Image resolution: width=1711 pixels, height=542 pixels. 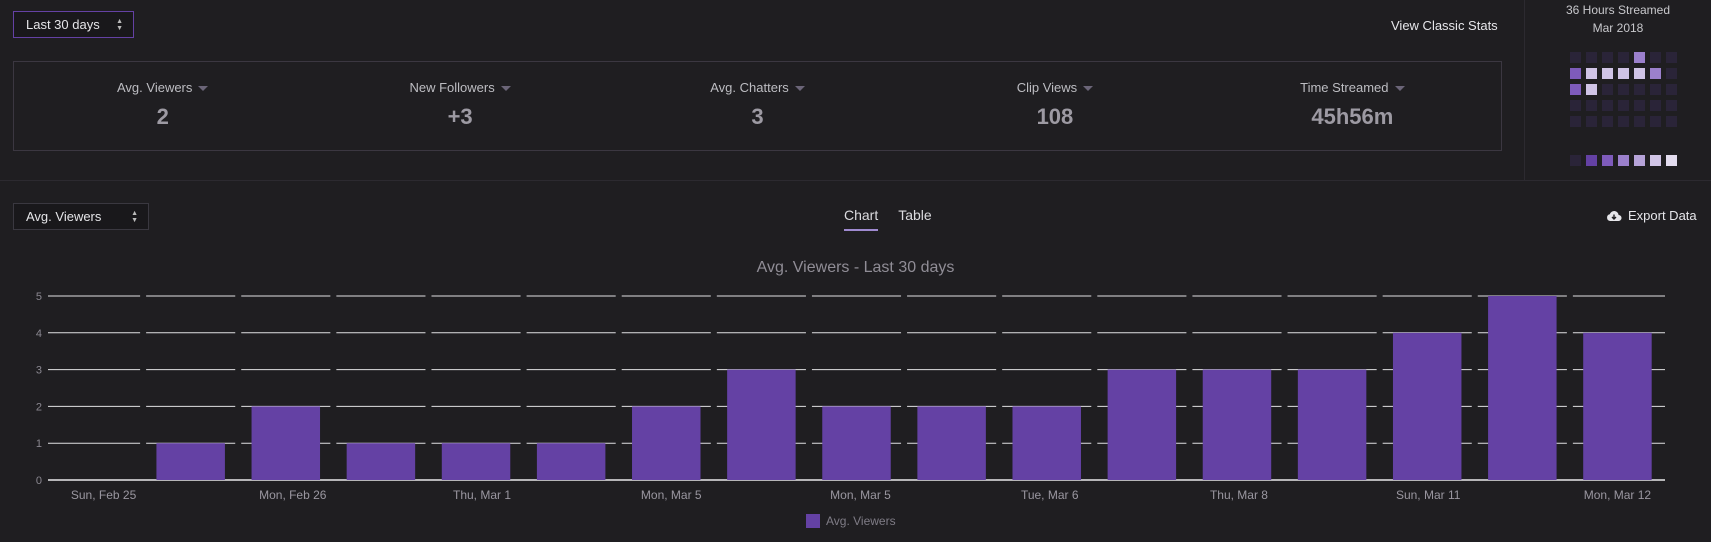 I want to click on stat-value: 108, so click(x=1055, y=116).